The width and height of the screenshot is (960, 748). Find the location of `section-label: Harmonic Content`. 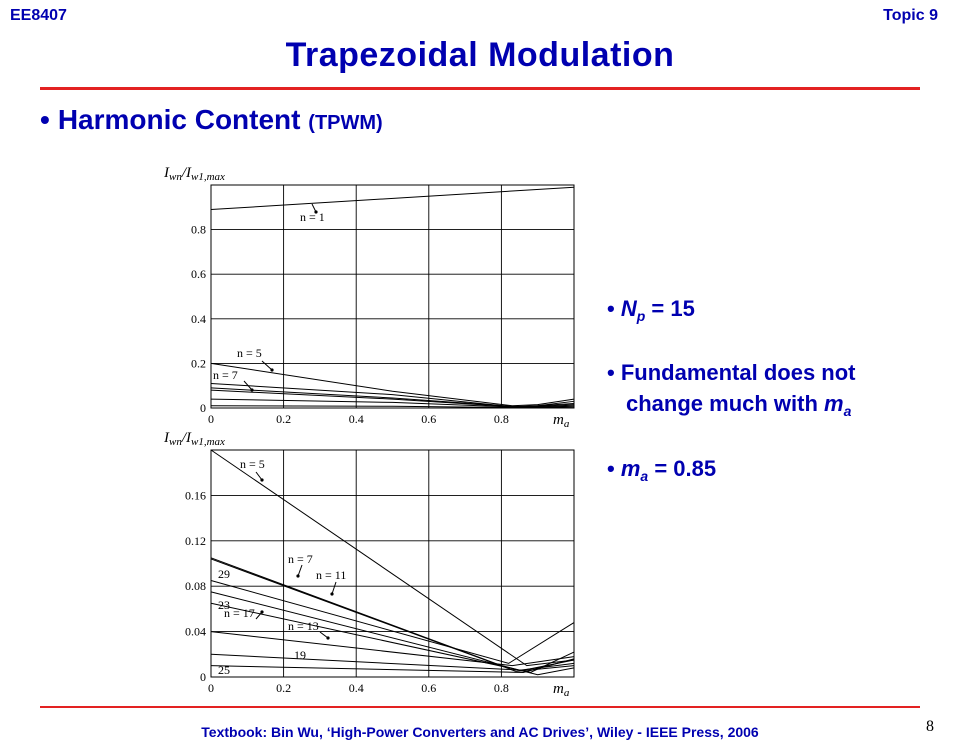

section-label: Harmonic Content is located at coordinates (179, 119).